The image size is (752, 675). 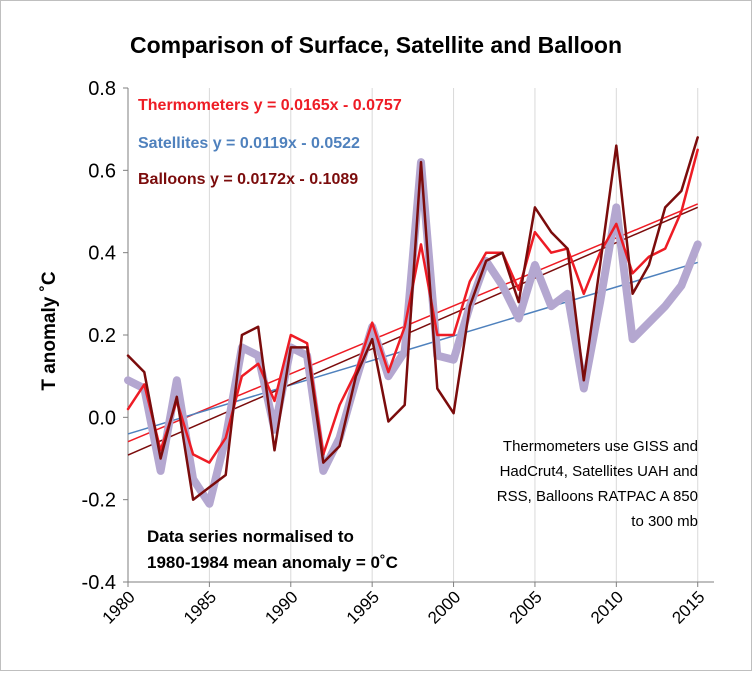 What do you see at coordinates (102, 171) in the screenshot?
I see `y-tick-label: 0.6` at bounding box center [102, 171].